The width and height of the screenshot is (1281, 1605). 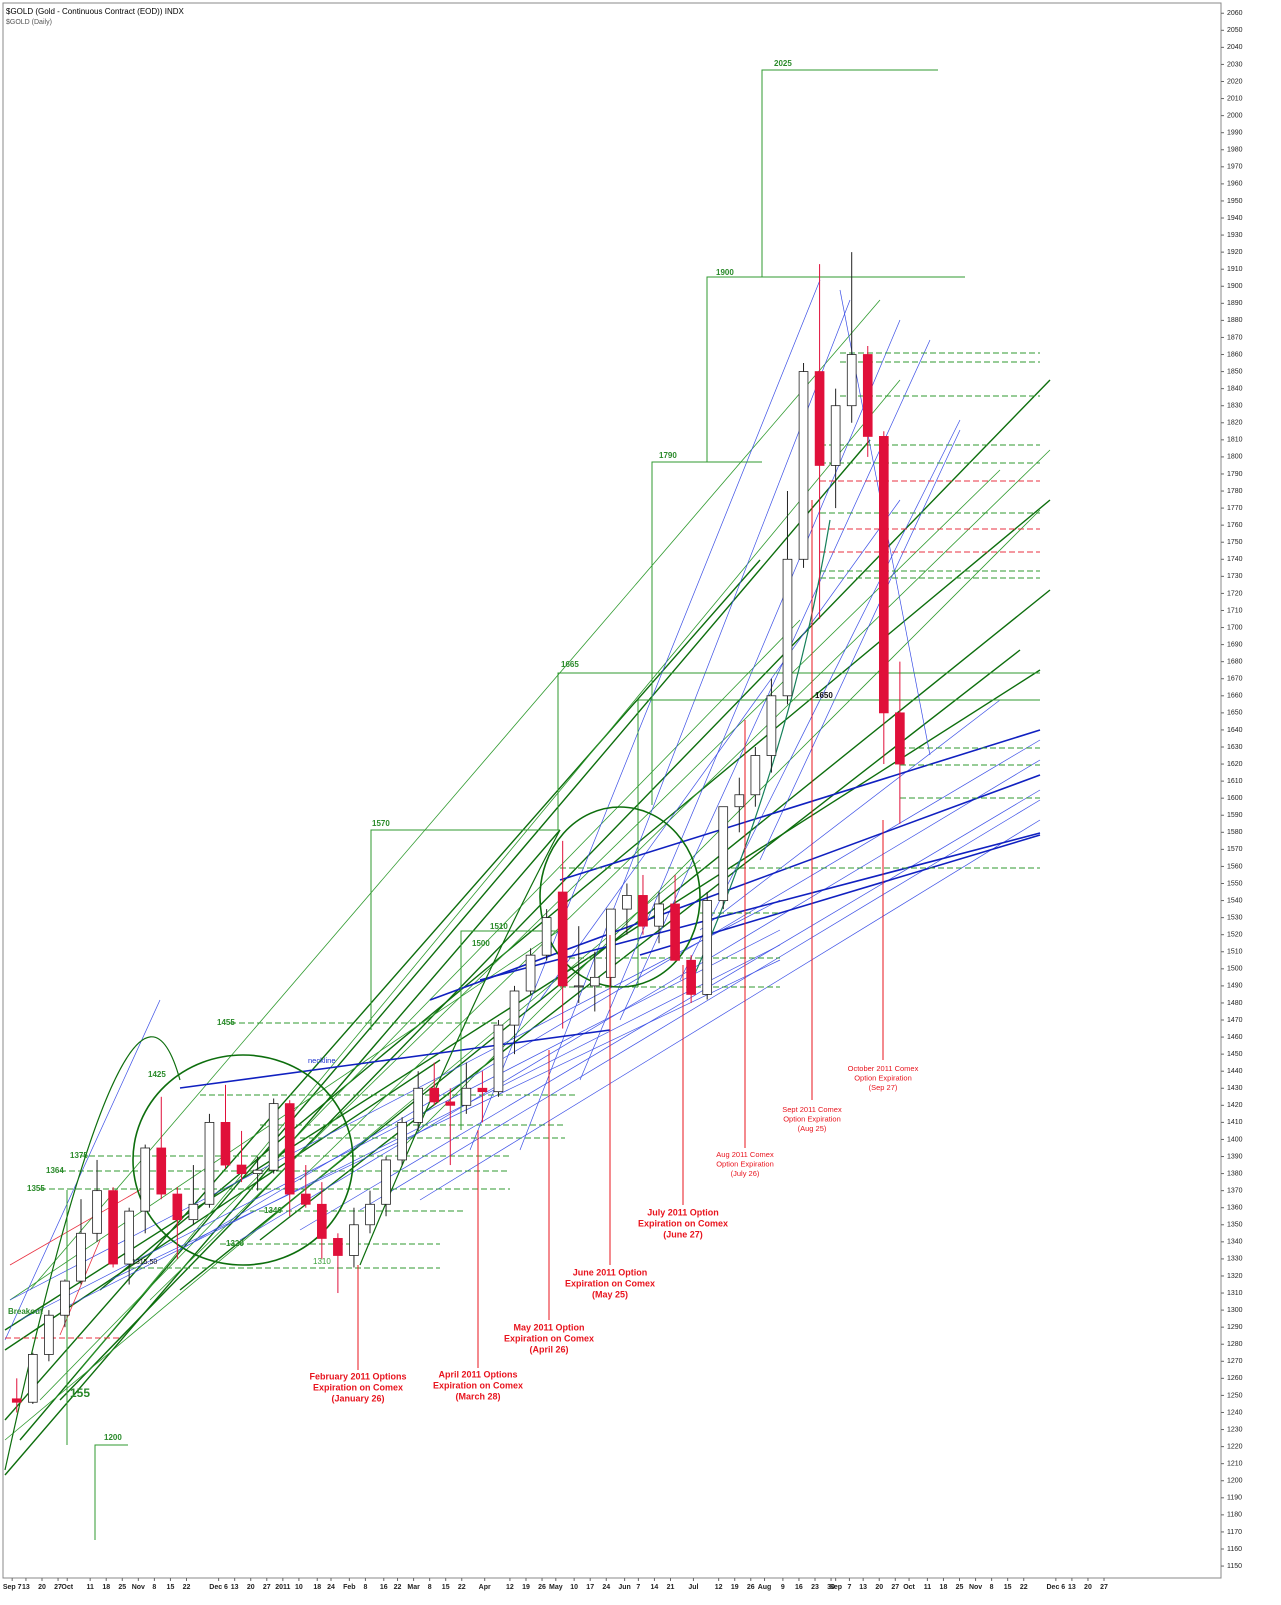 What do you see at coordinates (1235, 1122) in the screenshot?
I see `y-tick-label: 1410` at bounding box center [1235, 1122].